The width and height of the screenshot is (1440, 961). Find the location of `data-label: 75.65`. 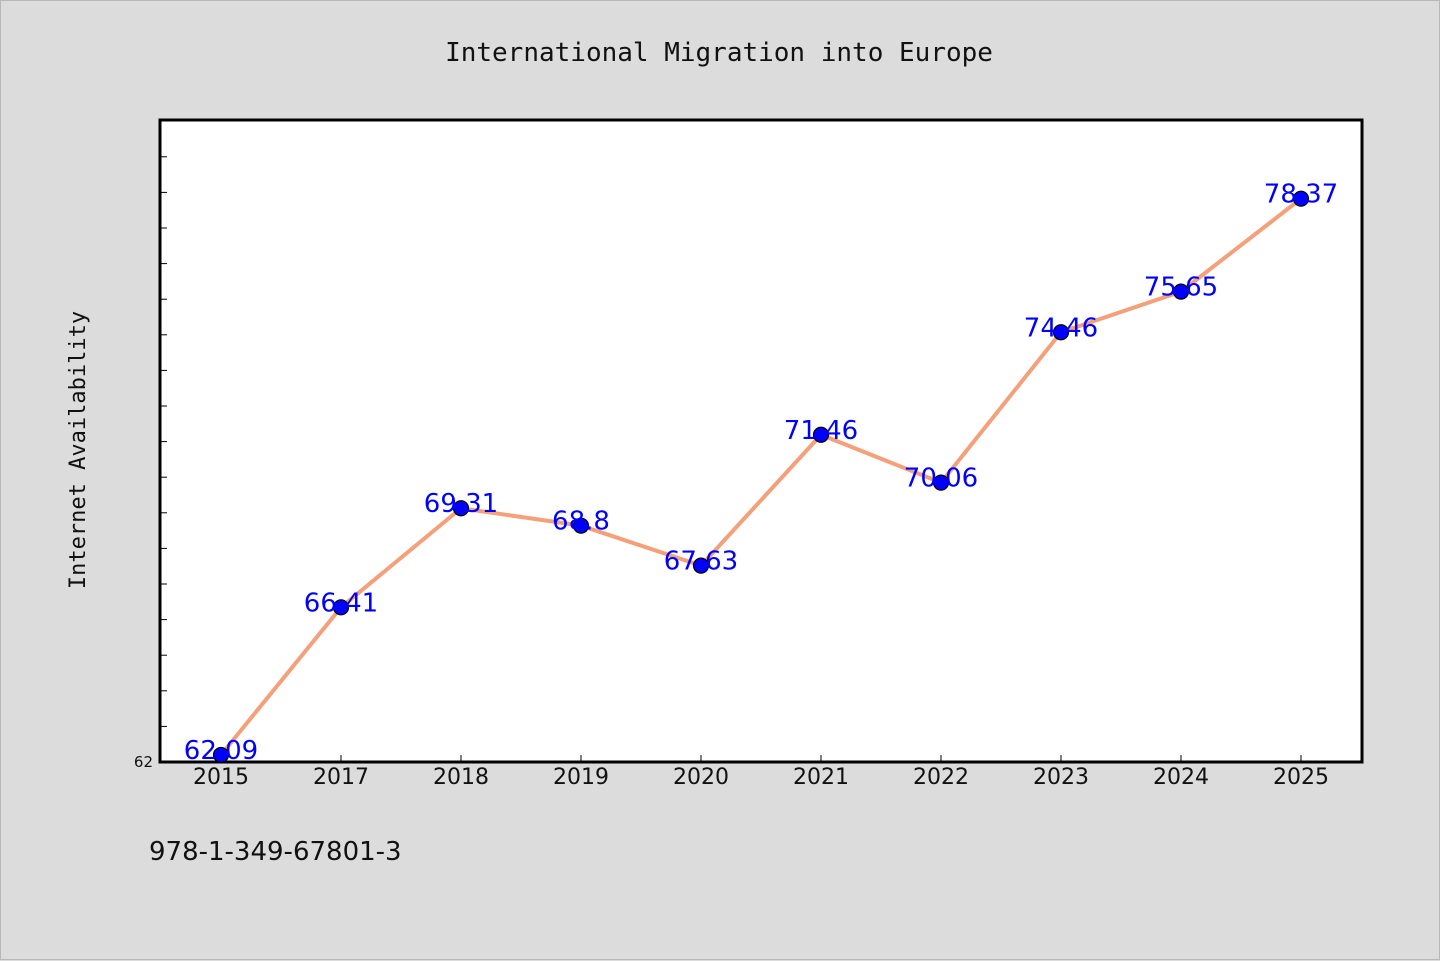

data-label: 75.65 is located at coordinates (1181, 288).